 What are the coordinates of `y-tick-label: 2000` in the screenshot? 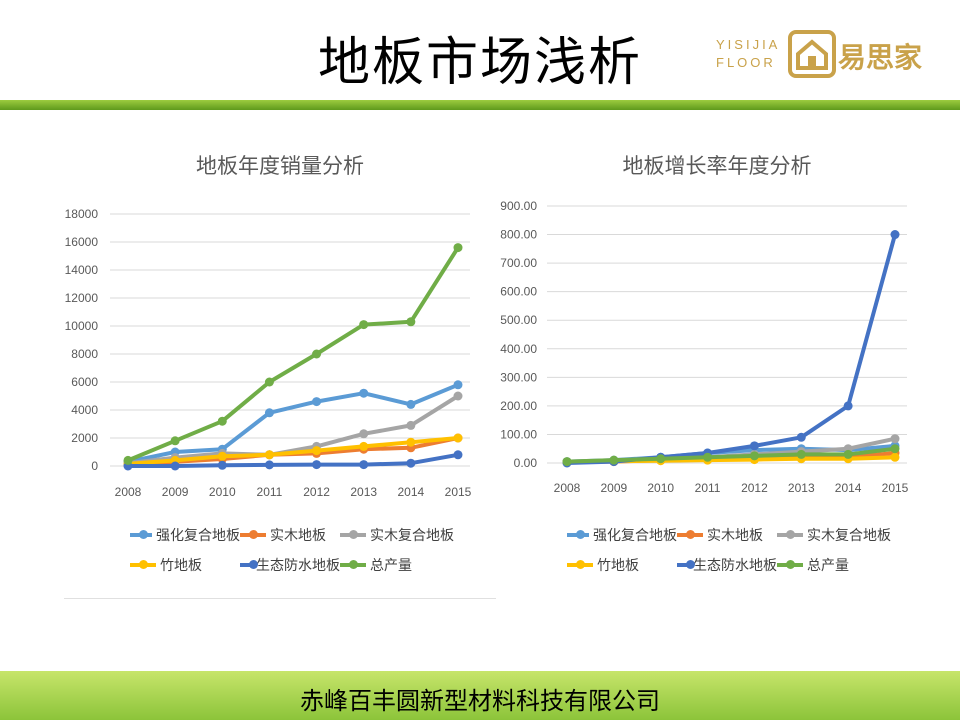 It's located at (84, 438).